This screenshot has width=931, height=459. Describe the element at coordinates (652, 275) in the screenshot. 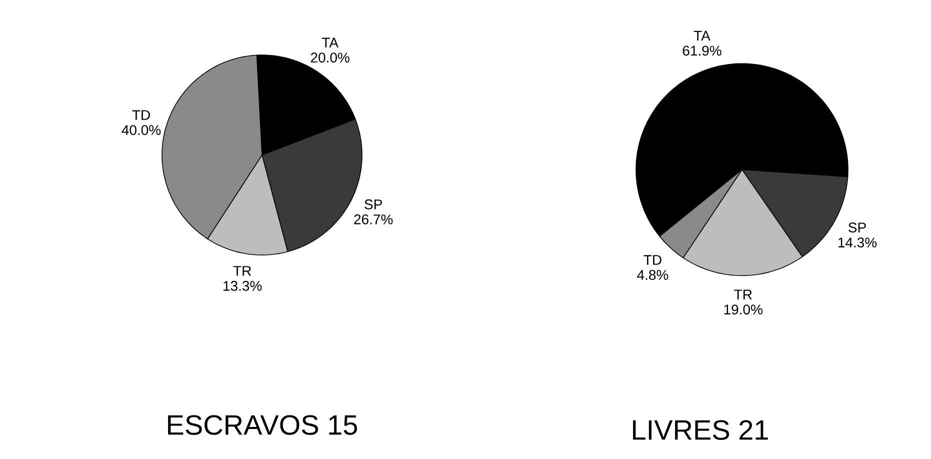

I see `data-label: 4.8%` at that location.